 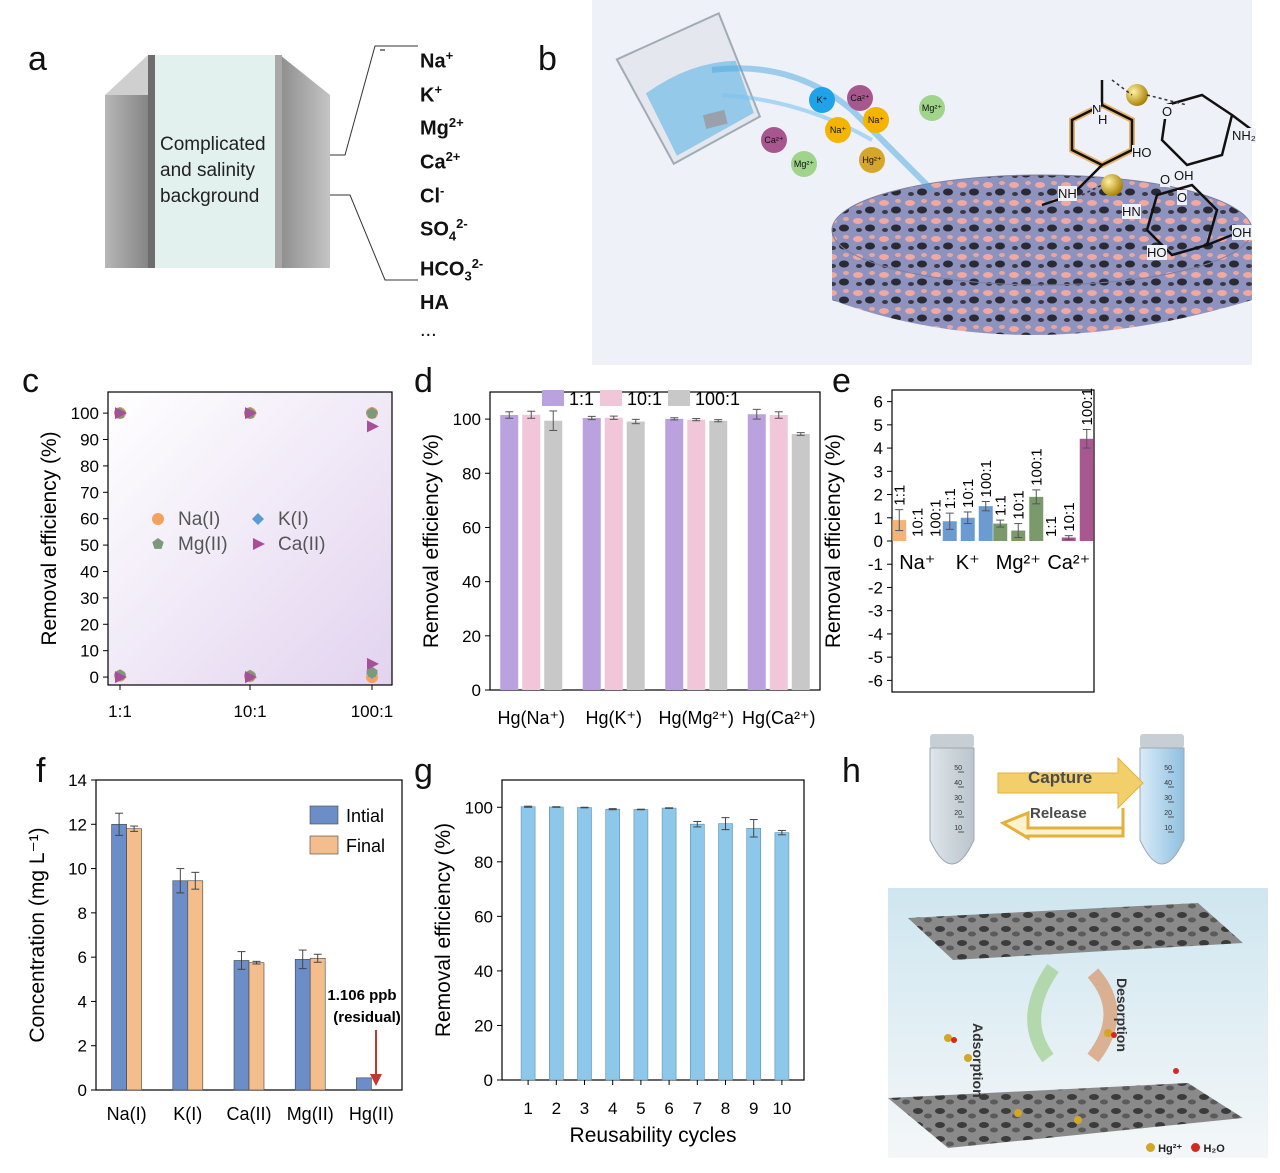 I want to click on chem-label: H, so click(x=1103, y=119).